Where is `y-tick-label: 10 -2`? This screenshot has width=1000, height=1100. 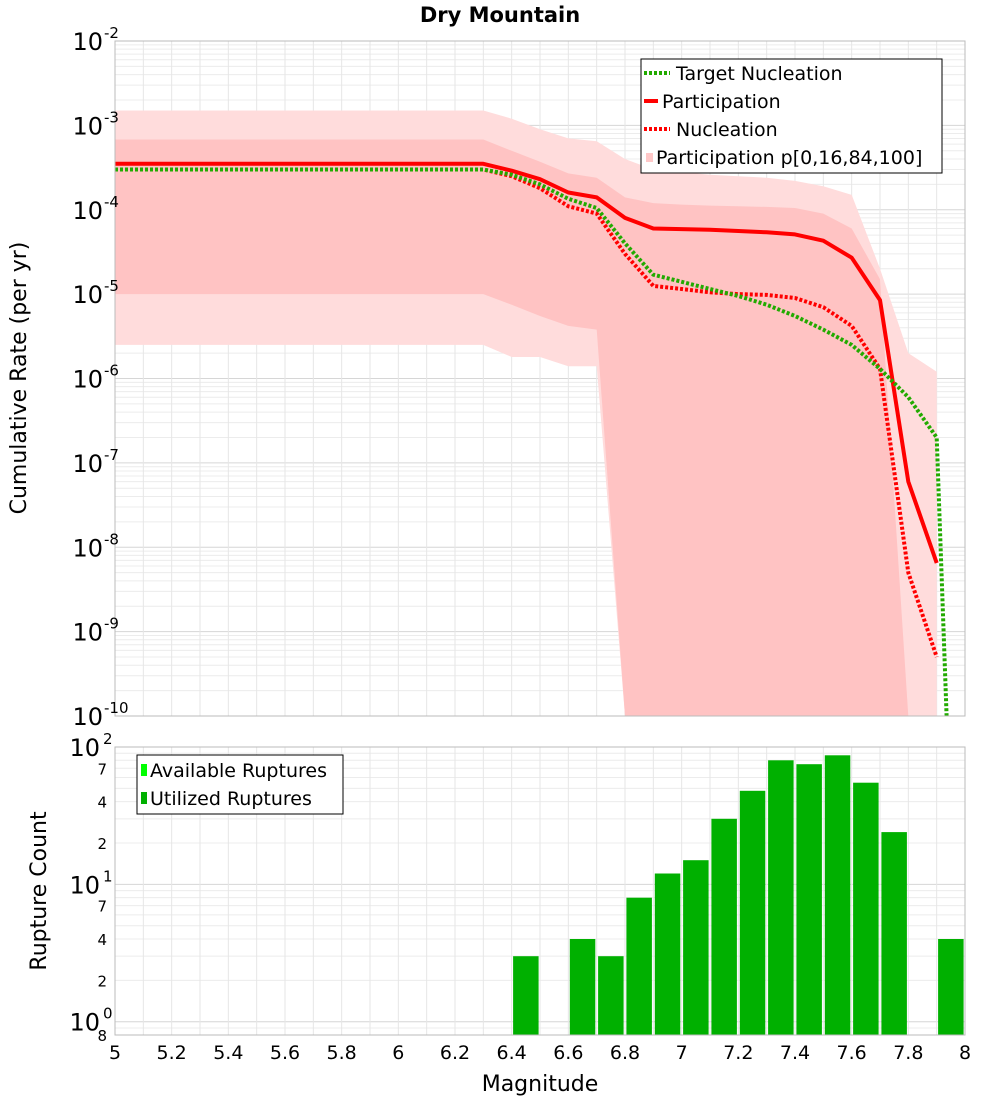 y-tick-label: 10 -2 is located at coordinates (95, 40).